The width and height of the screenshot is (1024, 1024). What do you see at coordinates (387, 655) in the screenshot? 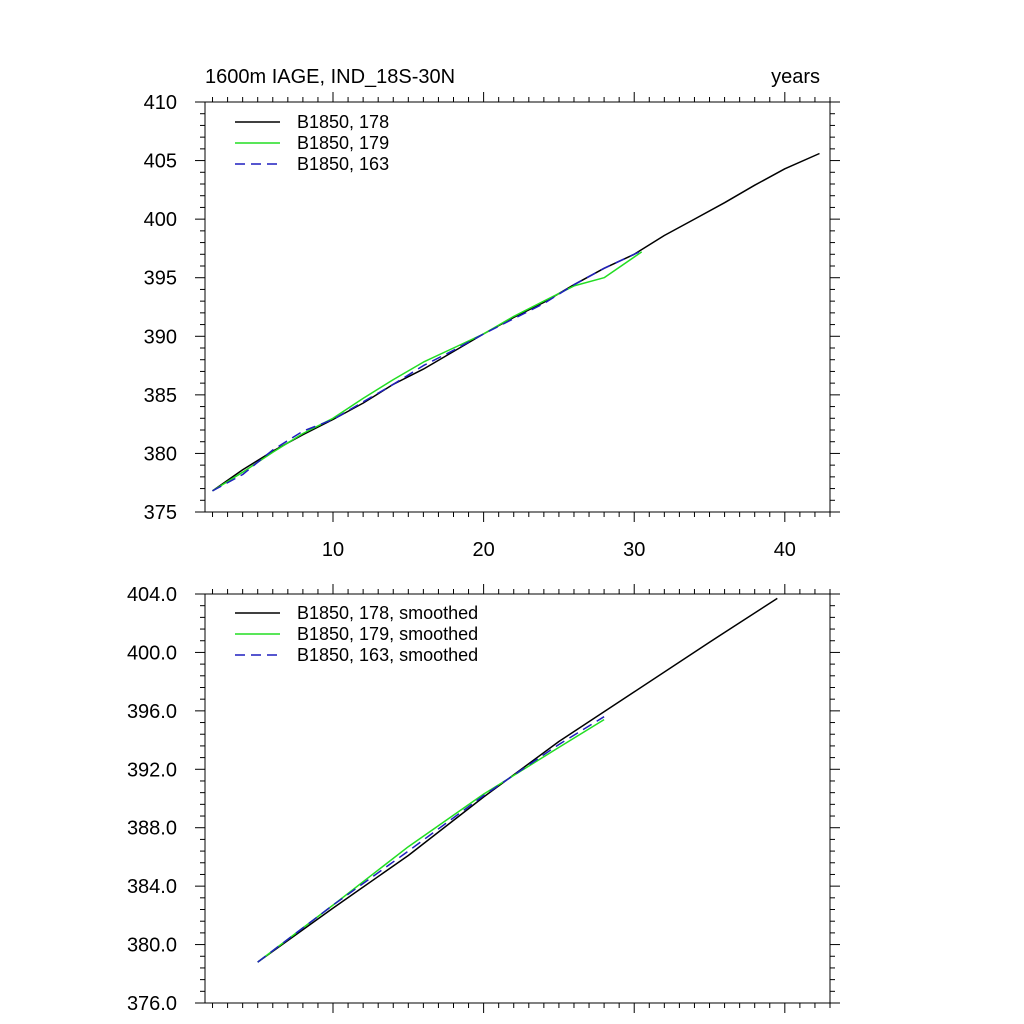
I see `legend-label: B1850, 163, smoothed` at bounding box center [387, 655].